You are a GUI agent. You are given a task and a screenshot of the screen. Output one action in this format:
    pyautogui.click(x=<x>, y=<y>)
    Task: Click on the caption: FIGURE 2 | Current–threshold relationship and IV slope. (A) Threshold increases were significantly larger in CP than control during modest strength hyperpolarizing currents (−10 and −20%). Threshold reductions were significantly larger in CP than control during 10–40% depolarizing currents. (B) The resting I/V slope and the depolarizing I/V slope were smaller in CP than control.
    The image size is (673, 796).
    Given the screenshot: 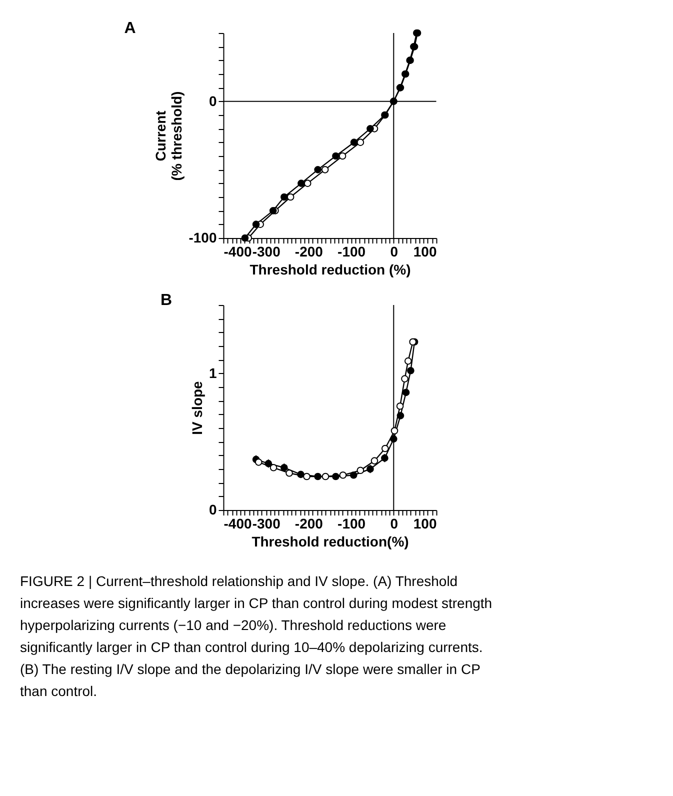 What is the action you would take?
    pyautogui.click(x=256, y=636)
    